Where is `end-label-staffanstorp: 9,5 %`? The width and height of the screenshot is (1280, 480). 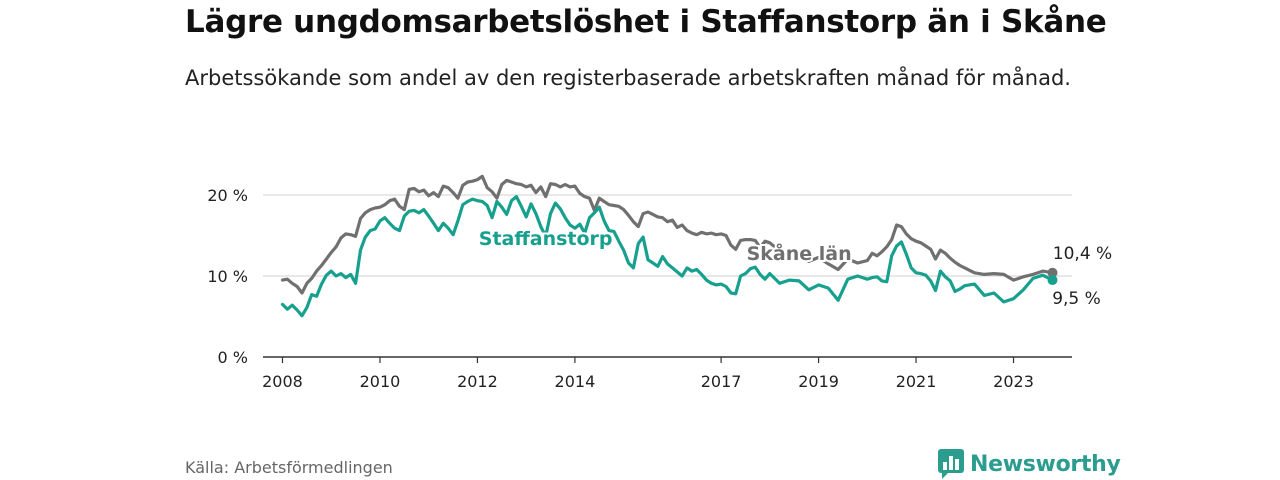
end-label-staffanstorp: 9,5 % is located at coordinates (1076, 299).